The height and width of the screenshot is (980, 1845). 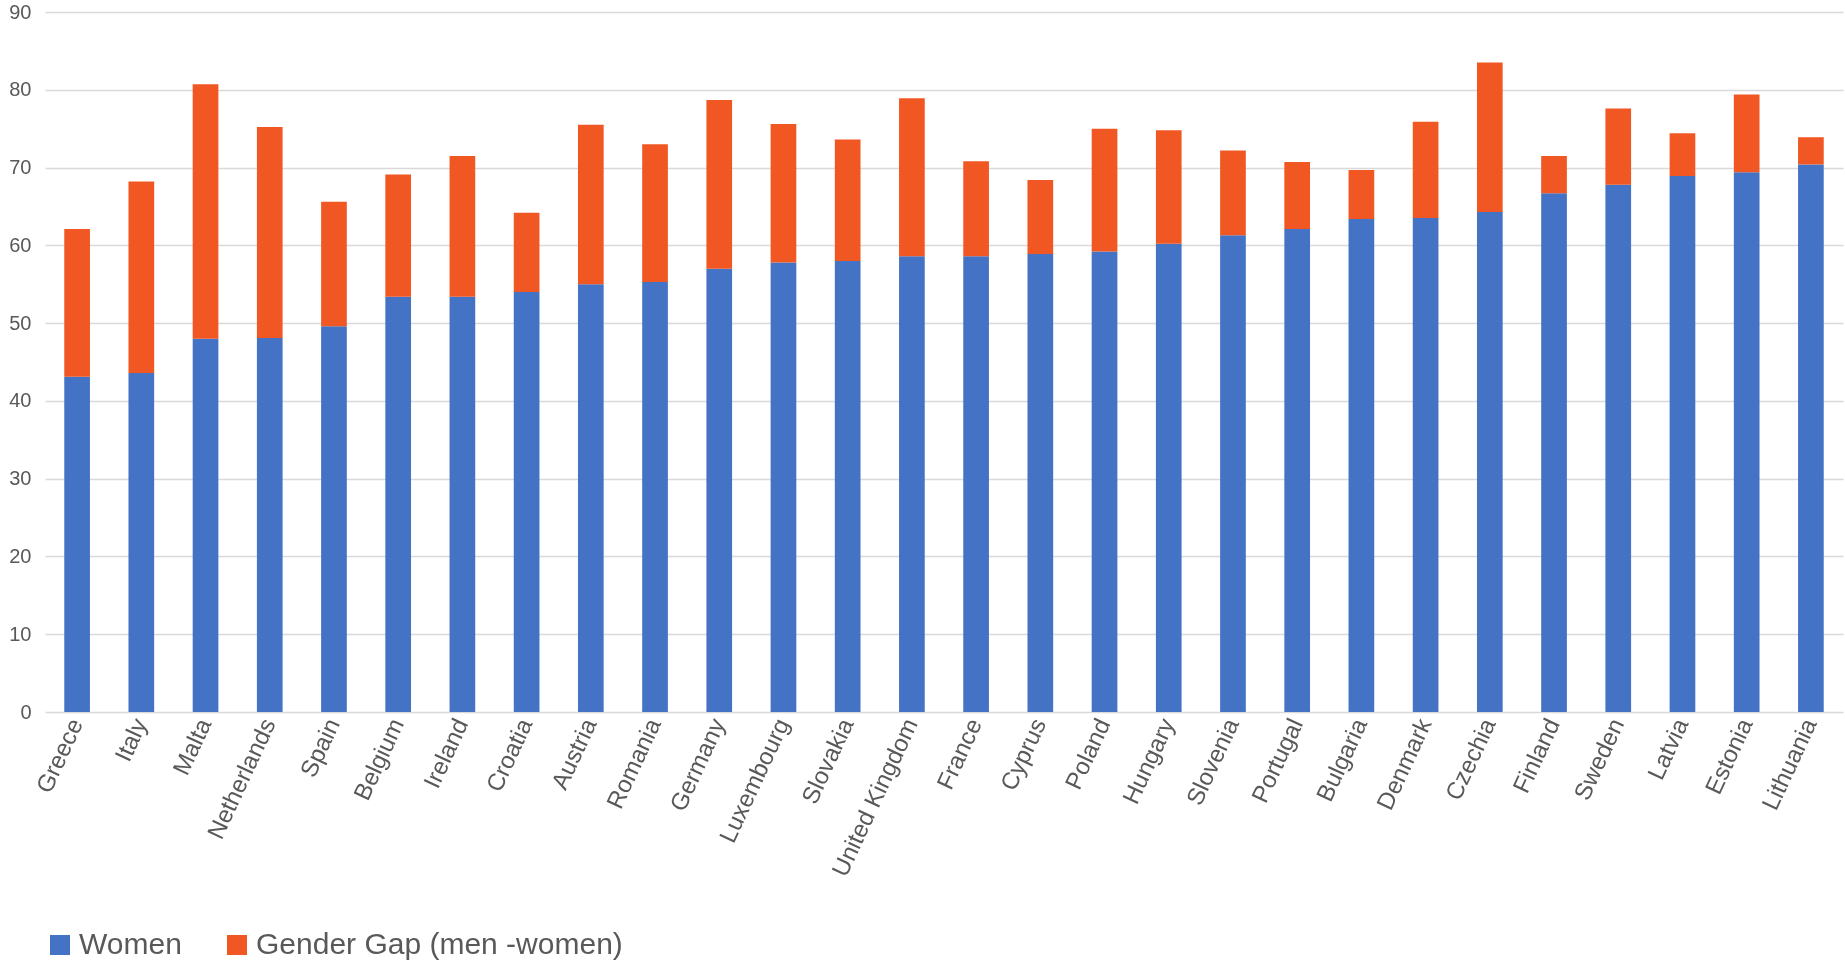 What do you see at coordinates (130, 943) in the screenshot?
I see `legend-label: Women` at bounding box center [130, 943].